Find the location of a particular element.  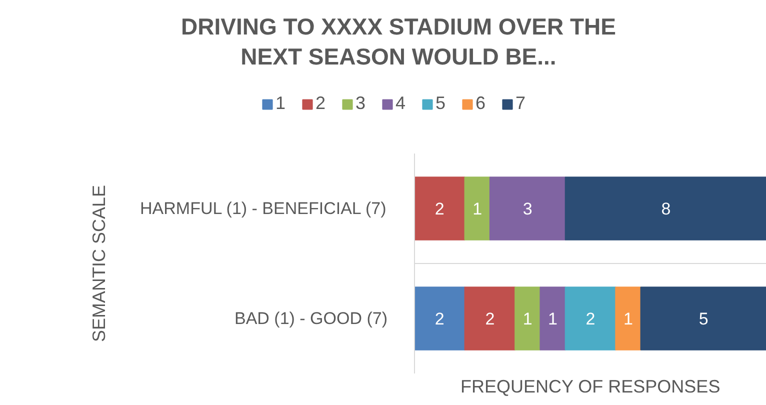

legend-label: 6 is located at coordinates (481, 103).